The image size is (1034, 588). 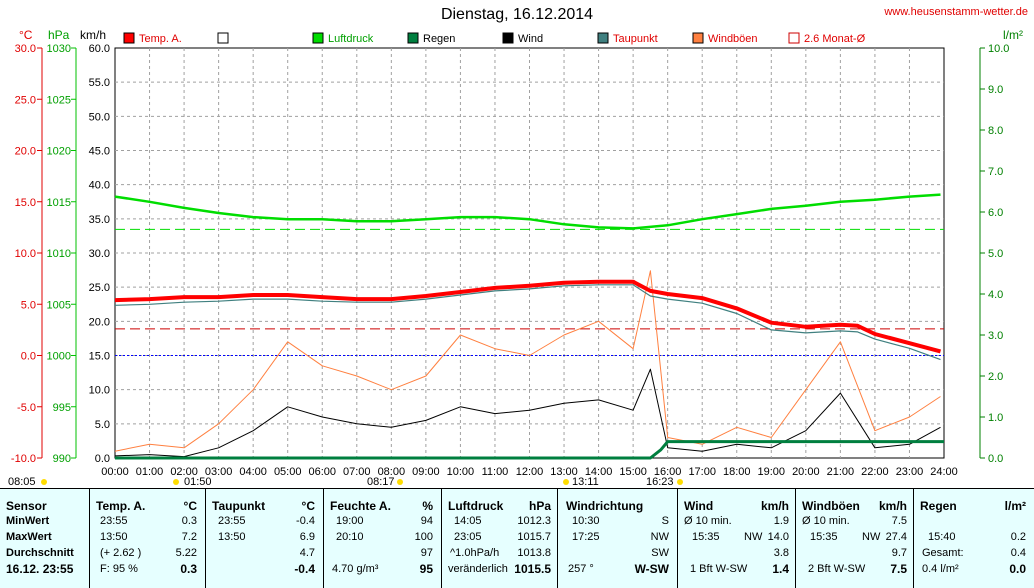 What do you see at coordinates (99, 391) in the screenshot?
I see `wind-tick-label: 10.0` at bounding box center [99, 391].